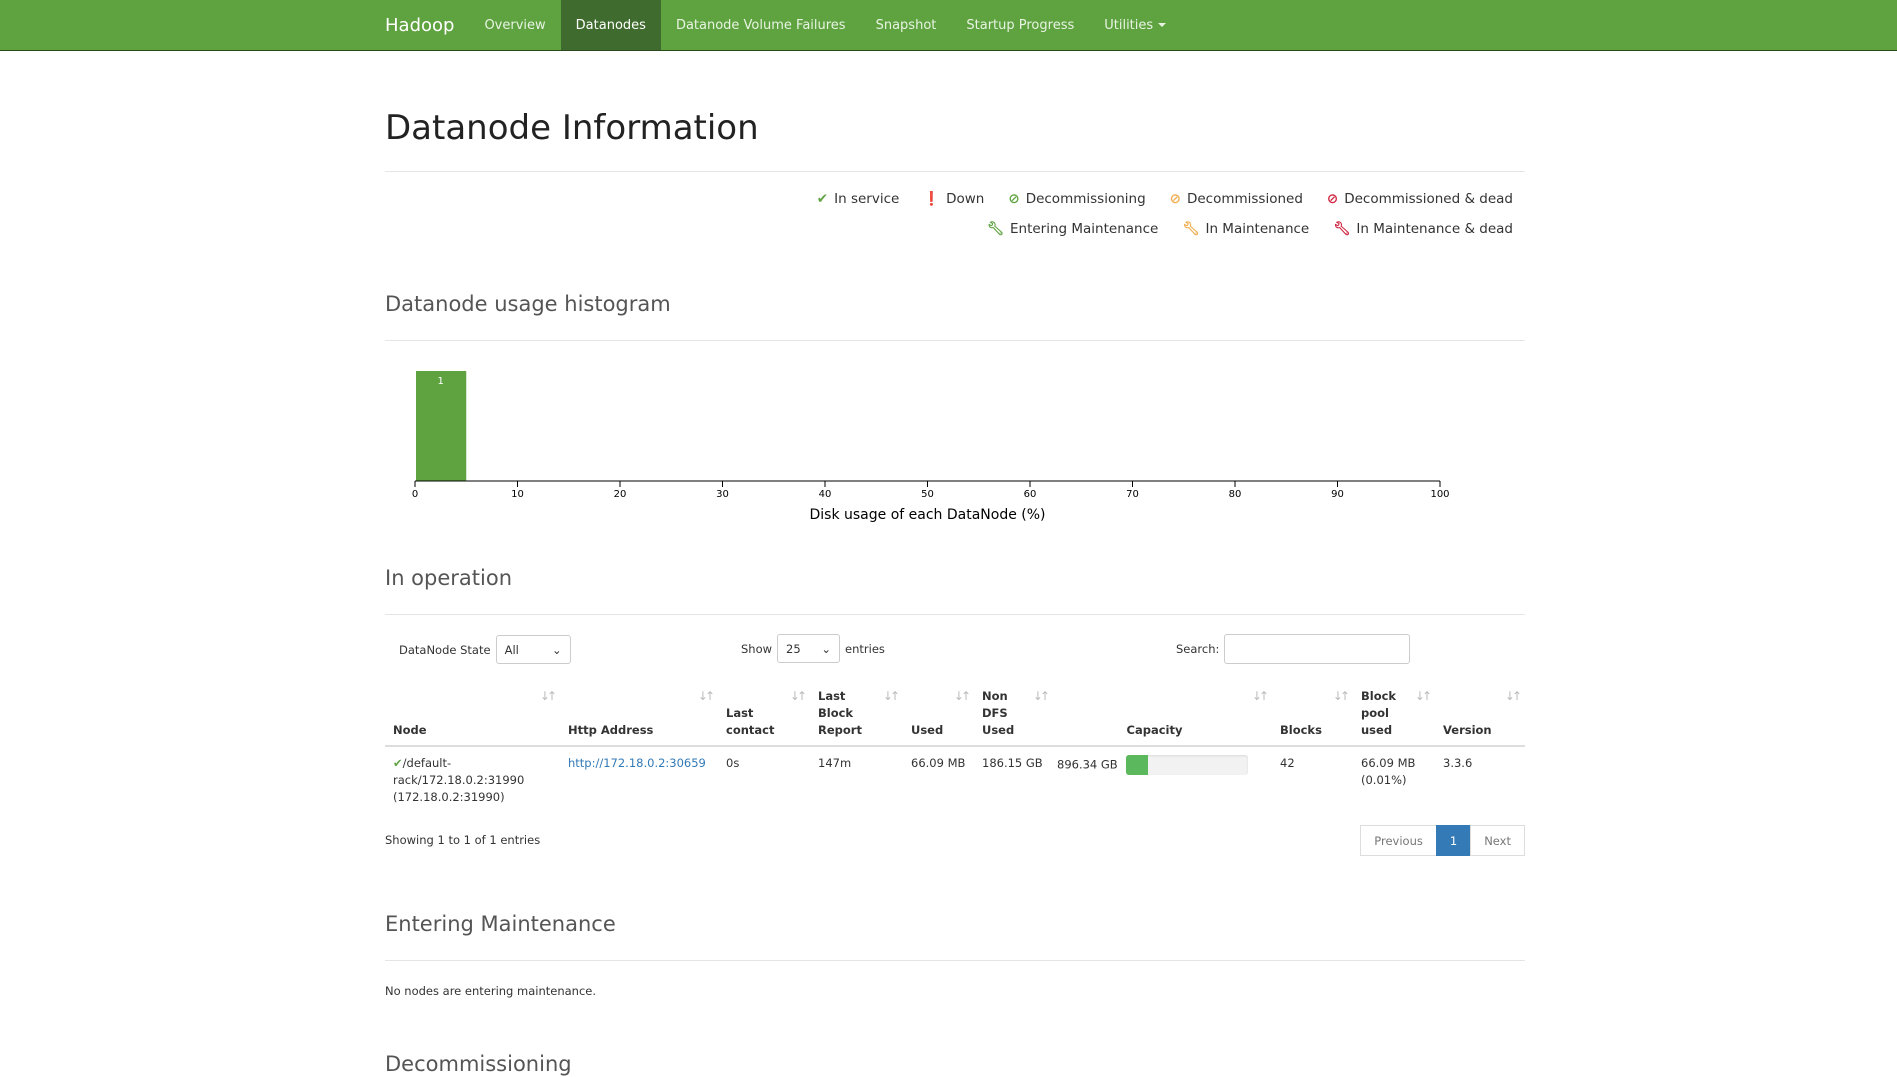 This screenshot has height=1077, width=1897. What do you see at coordinates (809, 648) in the screenshot?
I see `page-length-select: 25 ⌄` at bounding box center [809, 648].